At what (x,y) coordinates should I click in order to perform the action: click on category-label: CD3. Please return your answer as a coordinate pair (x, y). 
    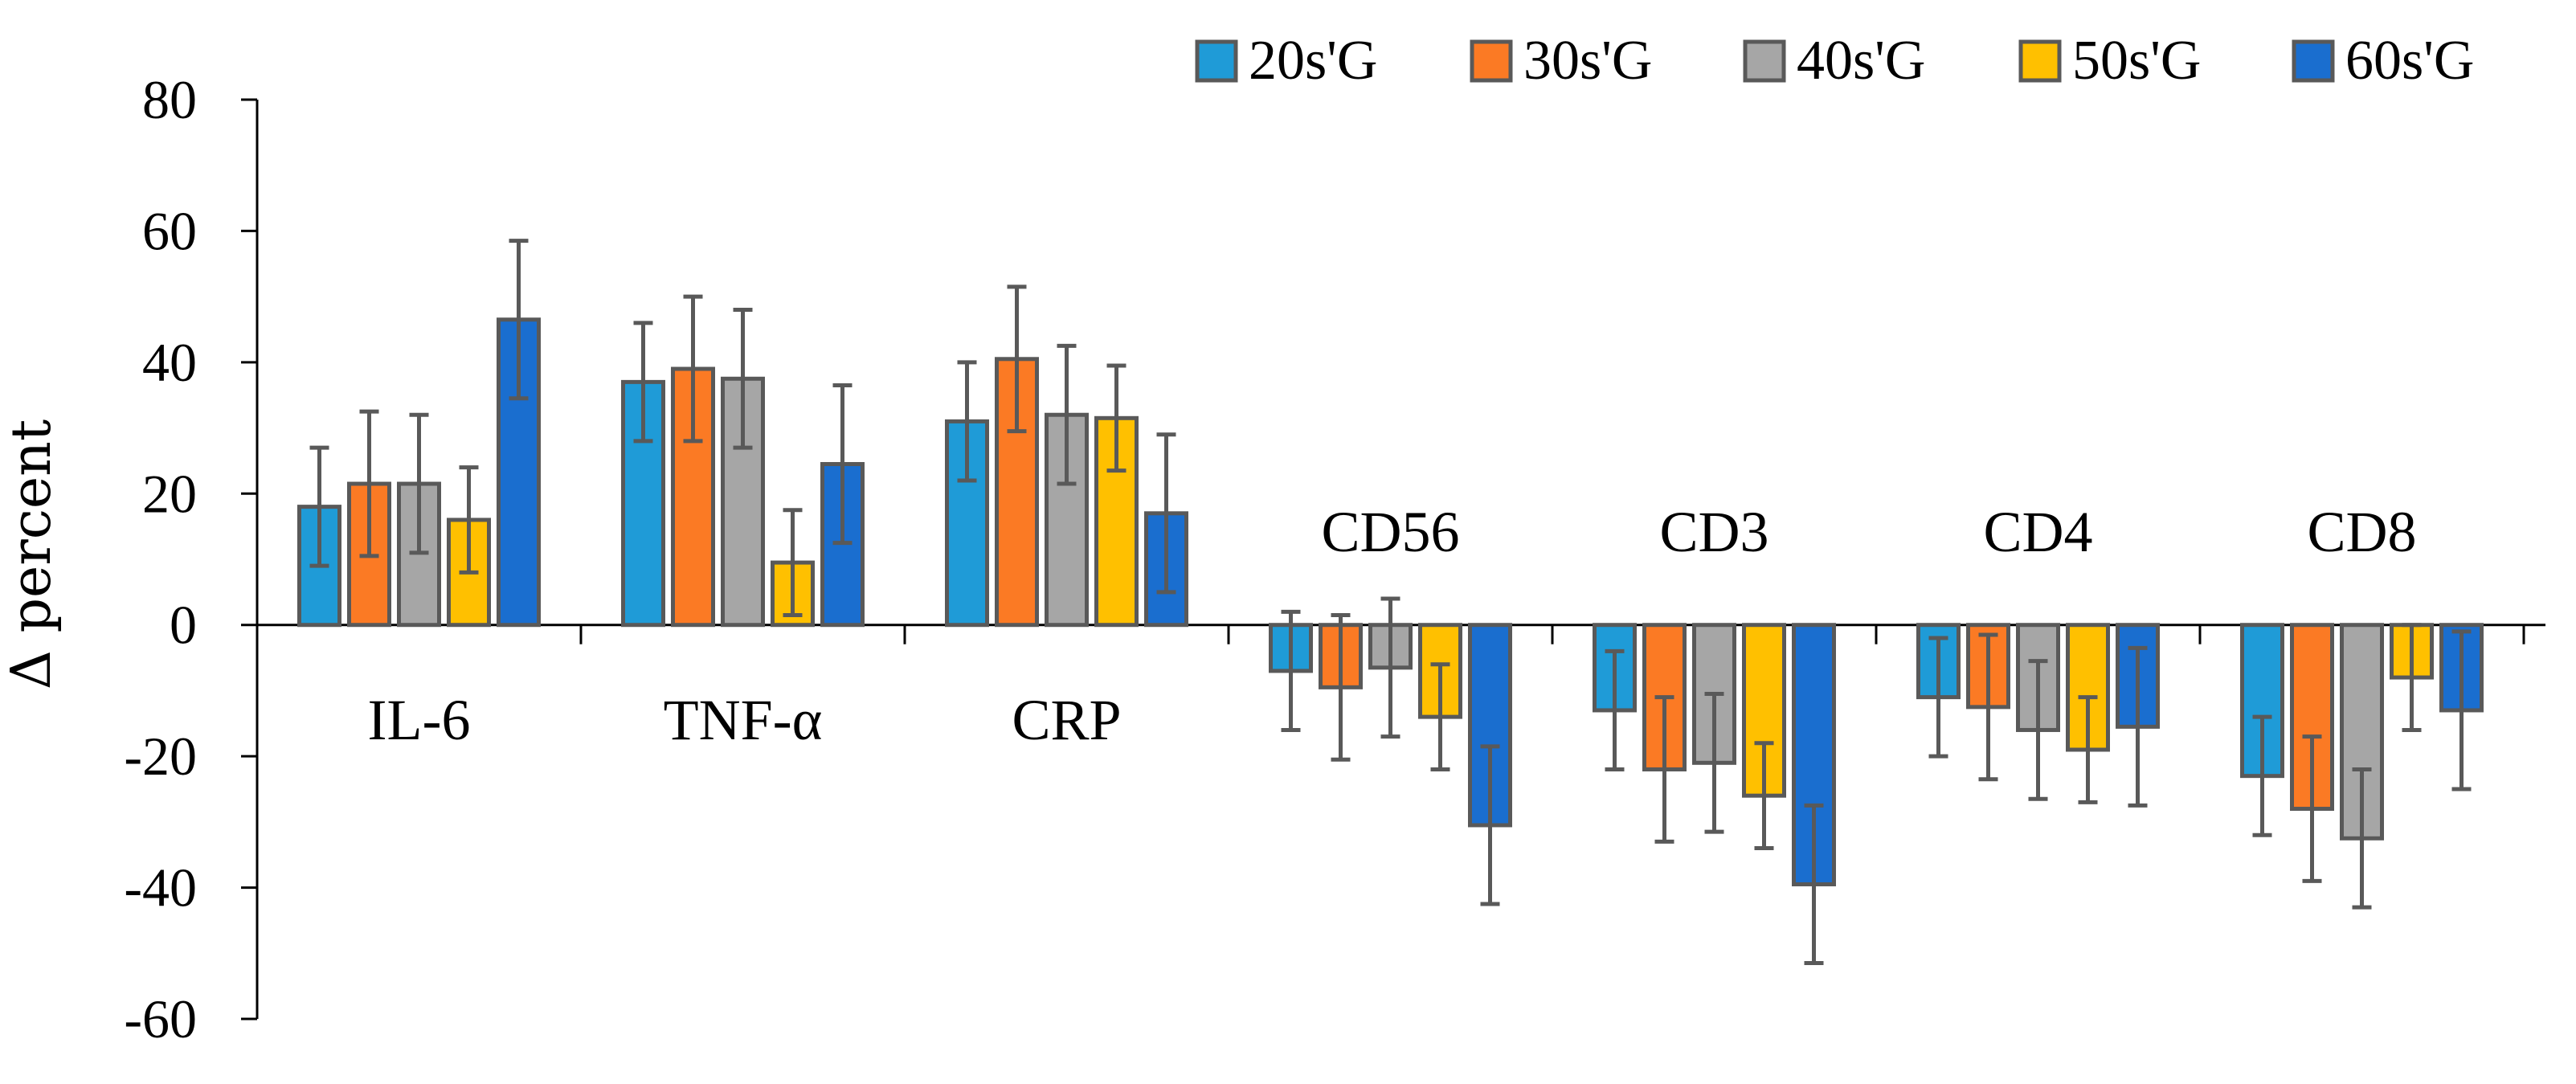
    Looking at the image, I should click on (1713, 532).